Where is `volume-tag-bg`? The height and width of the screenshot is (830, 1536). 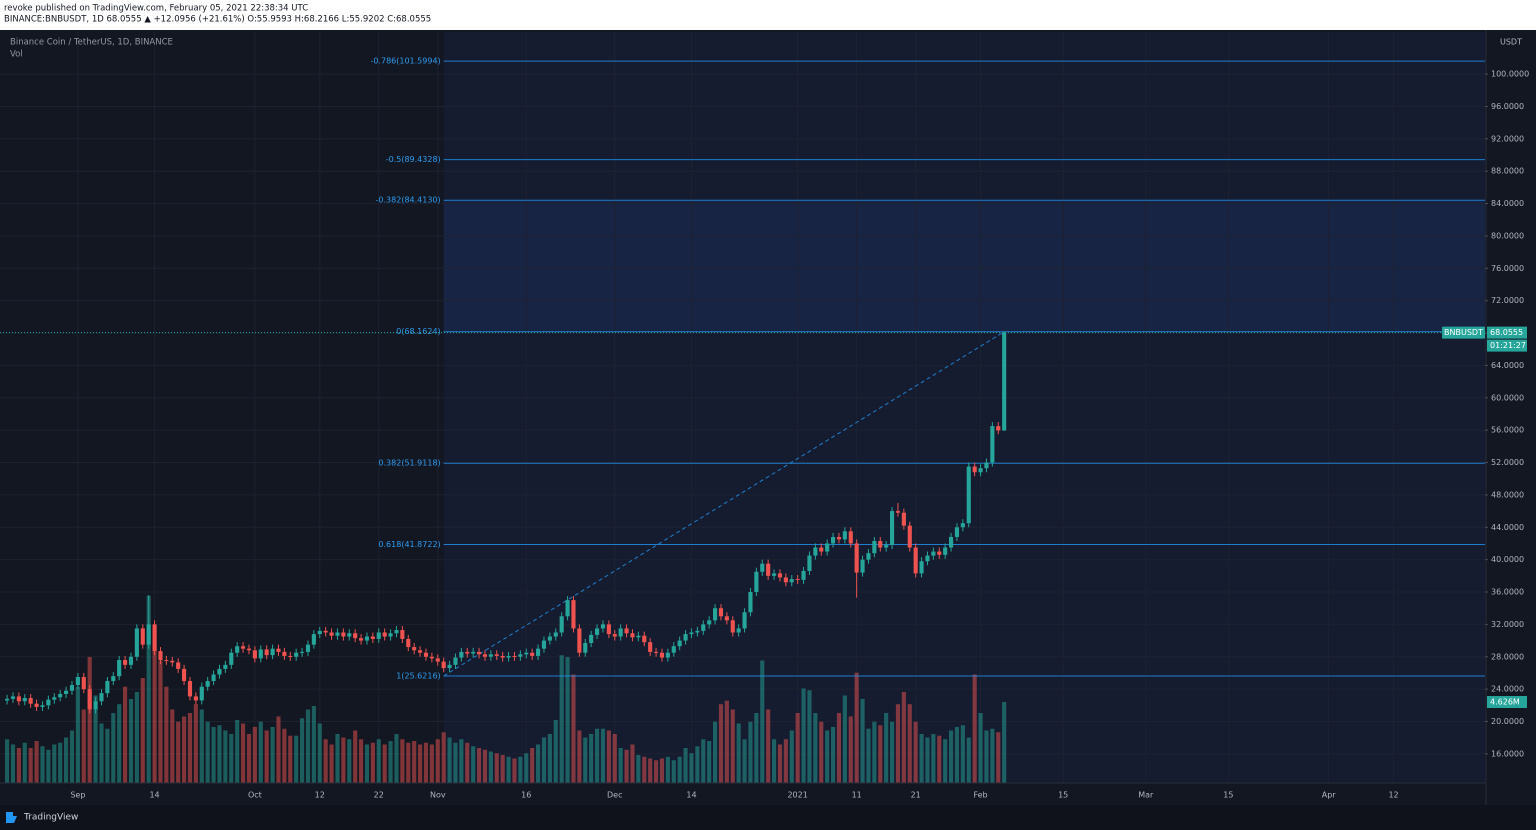
volume-tag-bg is located at coordinates (1507, 702).